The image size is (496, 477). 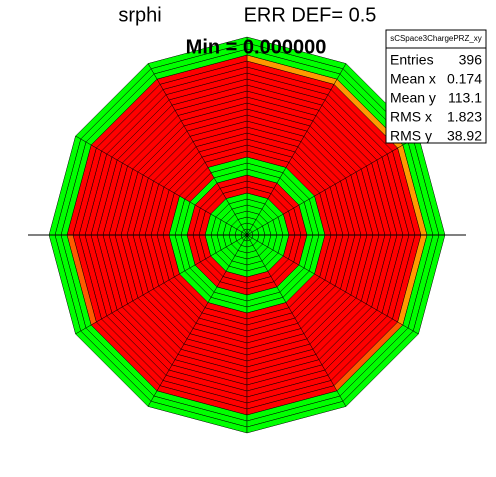 I want to click on stats-label: Mean y, so click(x=413, y=98).